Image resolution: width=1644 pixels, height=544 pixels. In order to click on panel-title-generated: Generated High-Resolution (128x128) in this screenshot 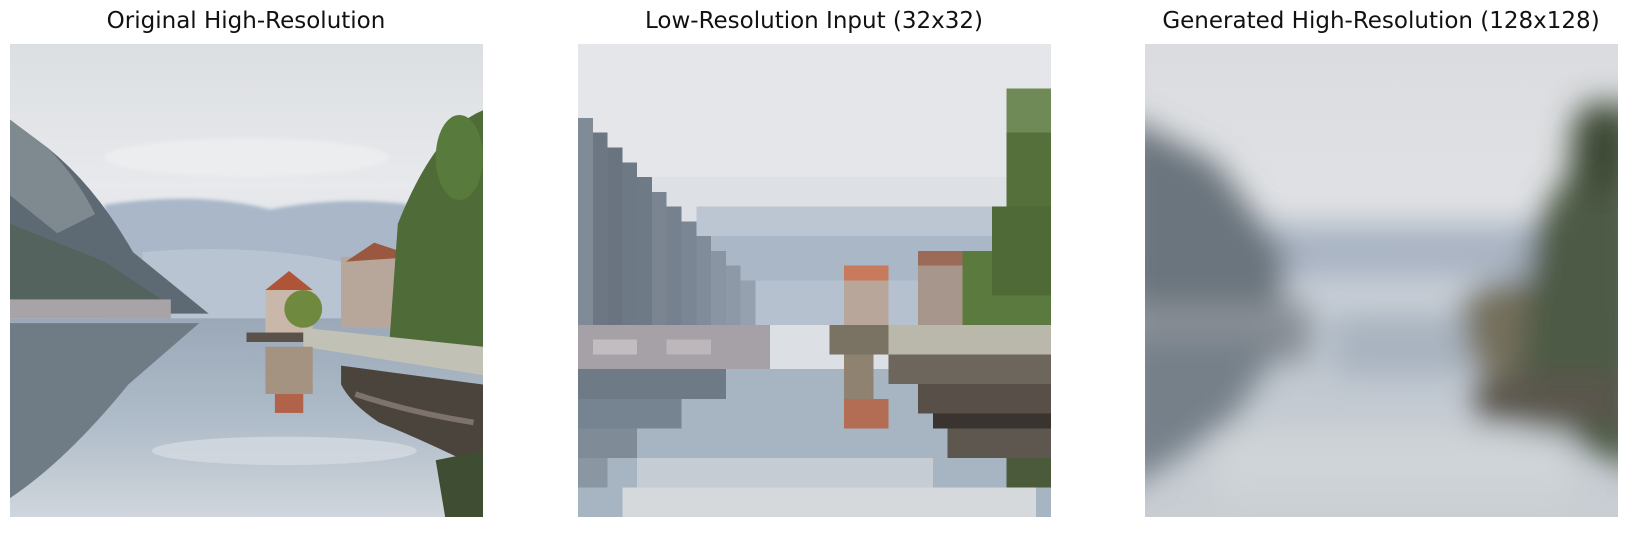, I will do `click(1381, 21)`.